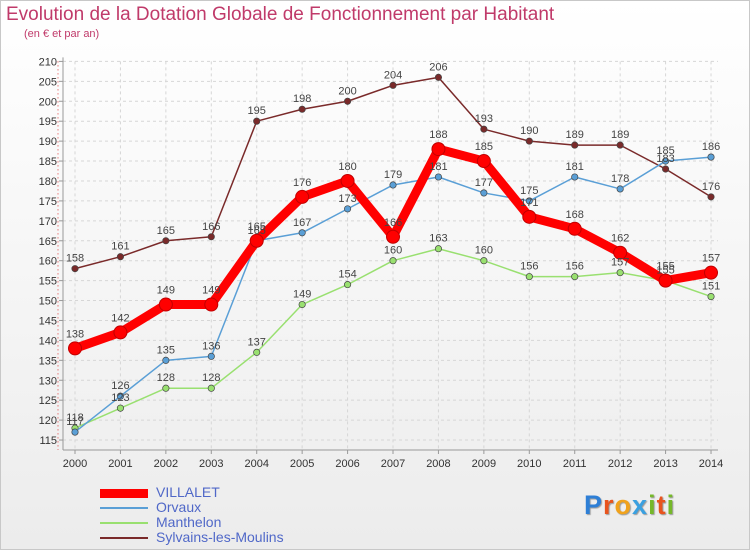 This screenshot has width=750, height=550. Describe the element at coordinates (48, 142) in the screenshot. I see `y-tick-label: 190` at that location.